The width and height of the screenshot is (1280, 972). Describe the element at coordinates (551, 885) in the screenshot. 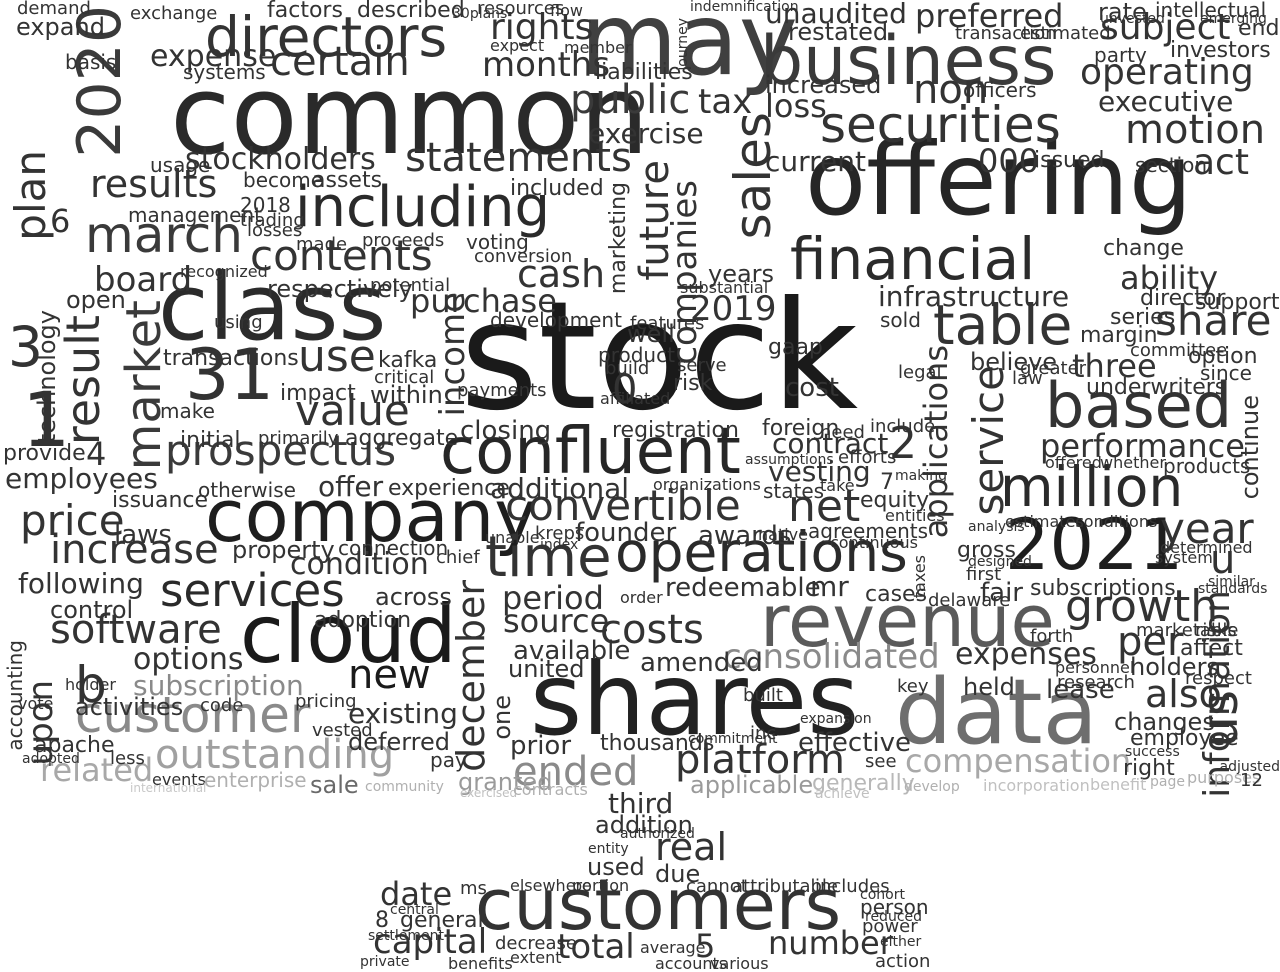

I see `word-elsewhere: elsewhere` at that location.